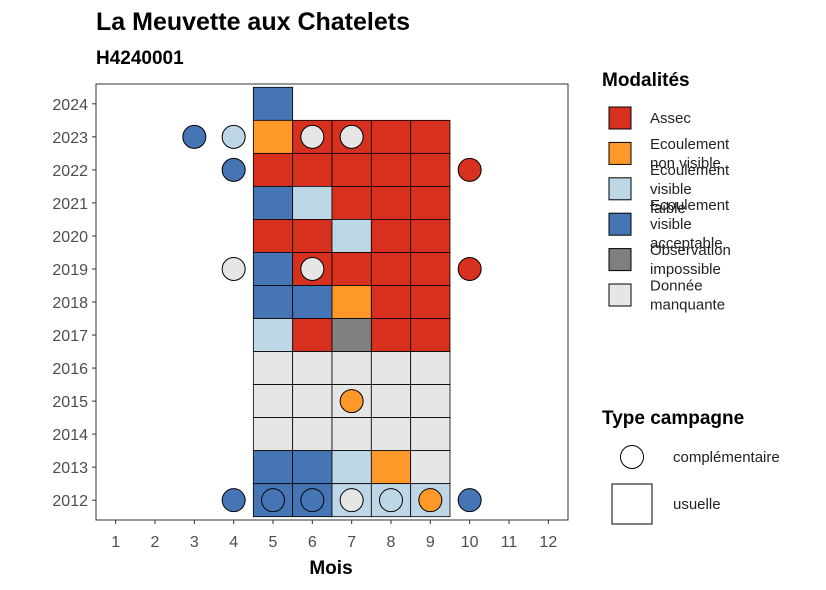  What do you see at coordinates (430, 542) in the screenshot?
I see `x-tick-label-9: 9` at bounding box center [430, 542].